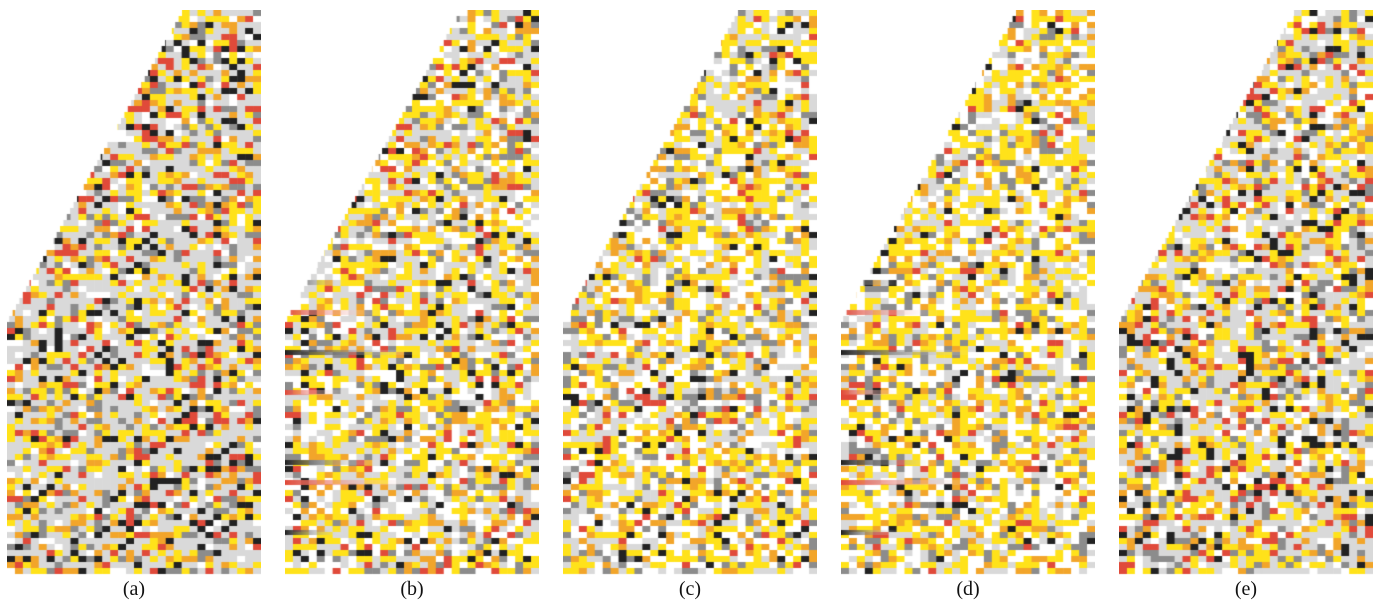 This screenshot has height=601, width=1378. I want to click on caption-b: (b), so click(412, 589).